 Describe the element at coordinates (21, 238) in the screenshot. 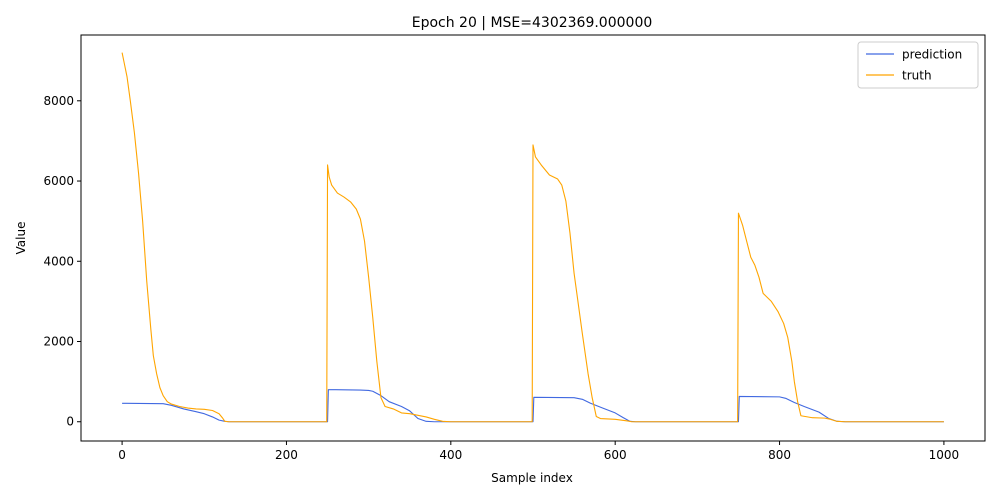

I see `y-axis-label: Value` at that location.